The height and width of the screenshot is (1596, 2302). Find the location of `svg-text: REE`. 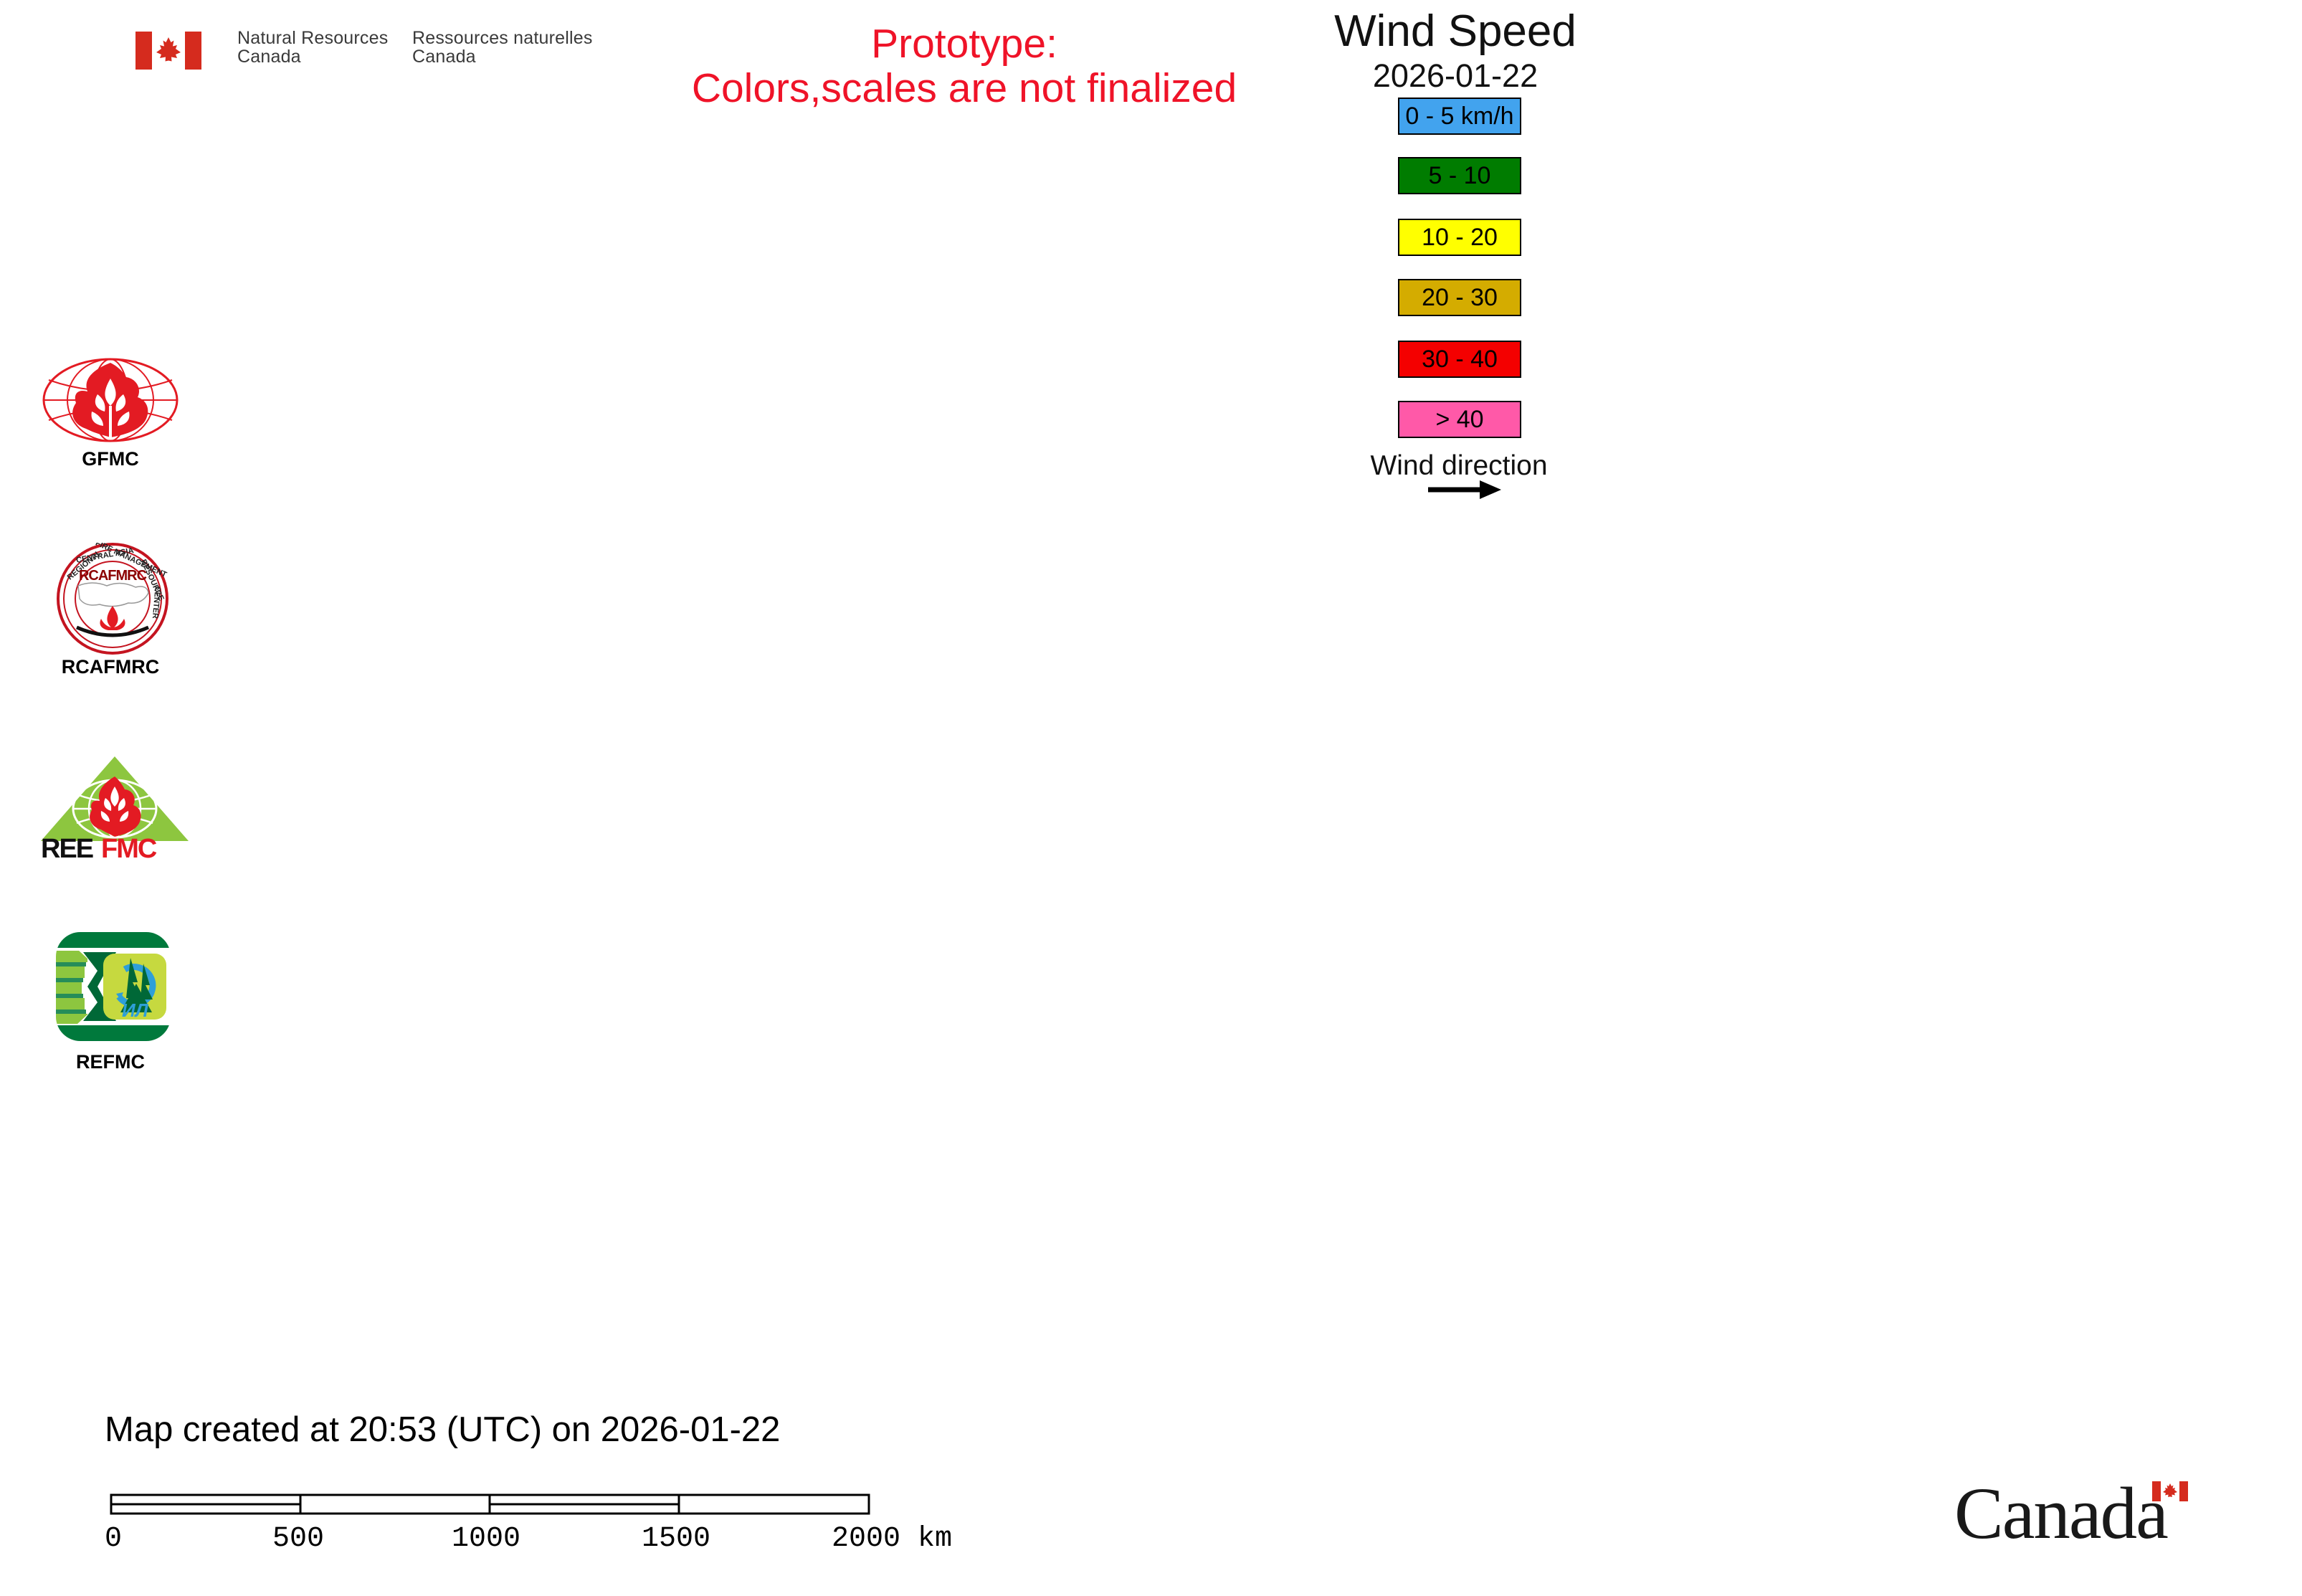

svg-text: REE is located at coordinates (67, 846).